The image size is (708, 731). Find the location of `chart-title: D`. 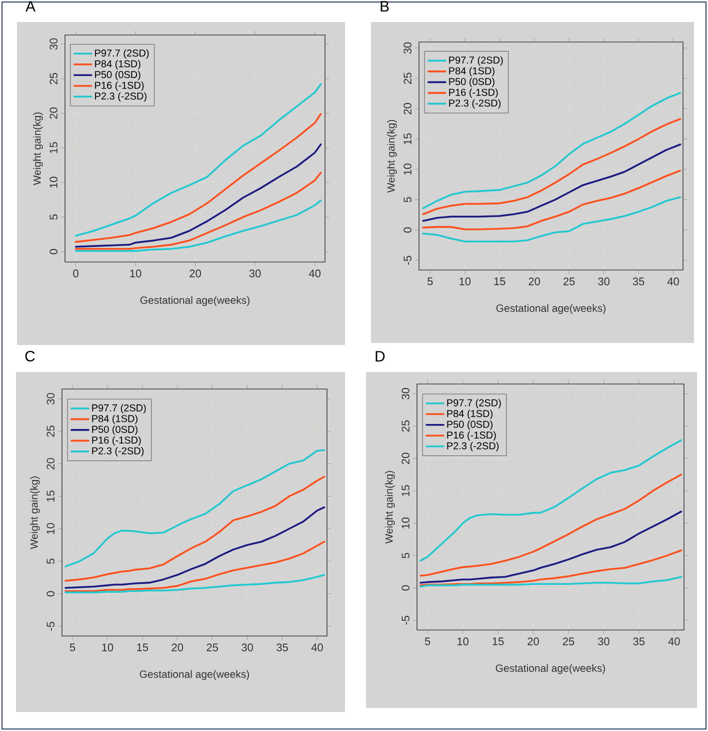

chart-title: D is located at coordinates (380, 356).